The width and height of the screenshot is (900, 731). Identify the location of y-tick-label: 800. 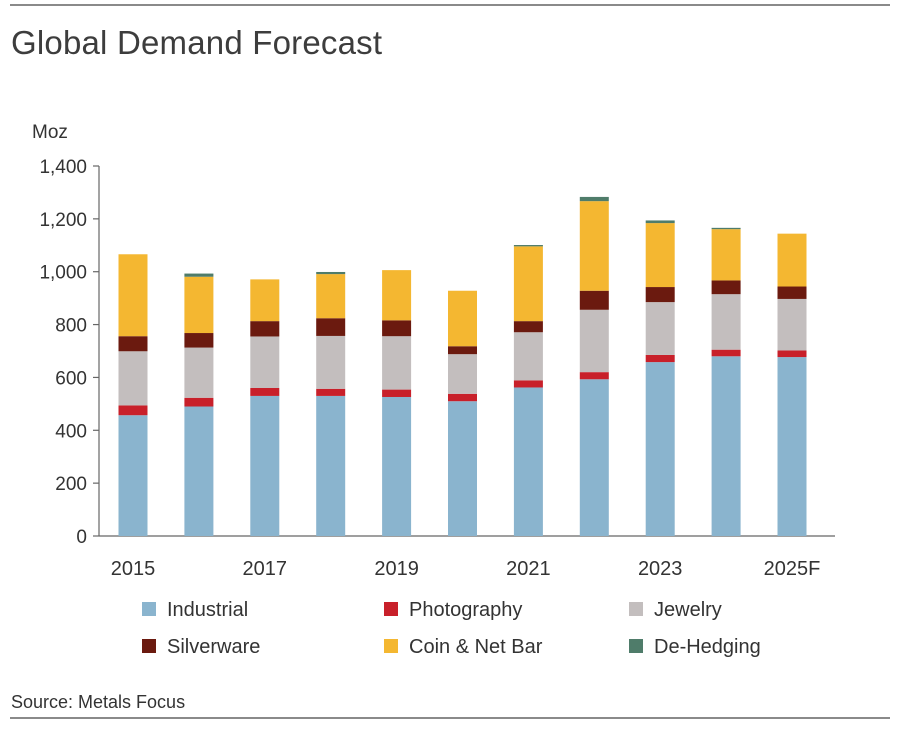
(71, 326).